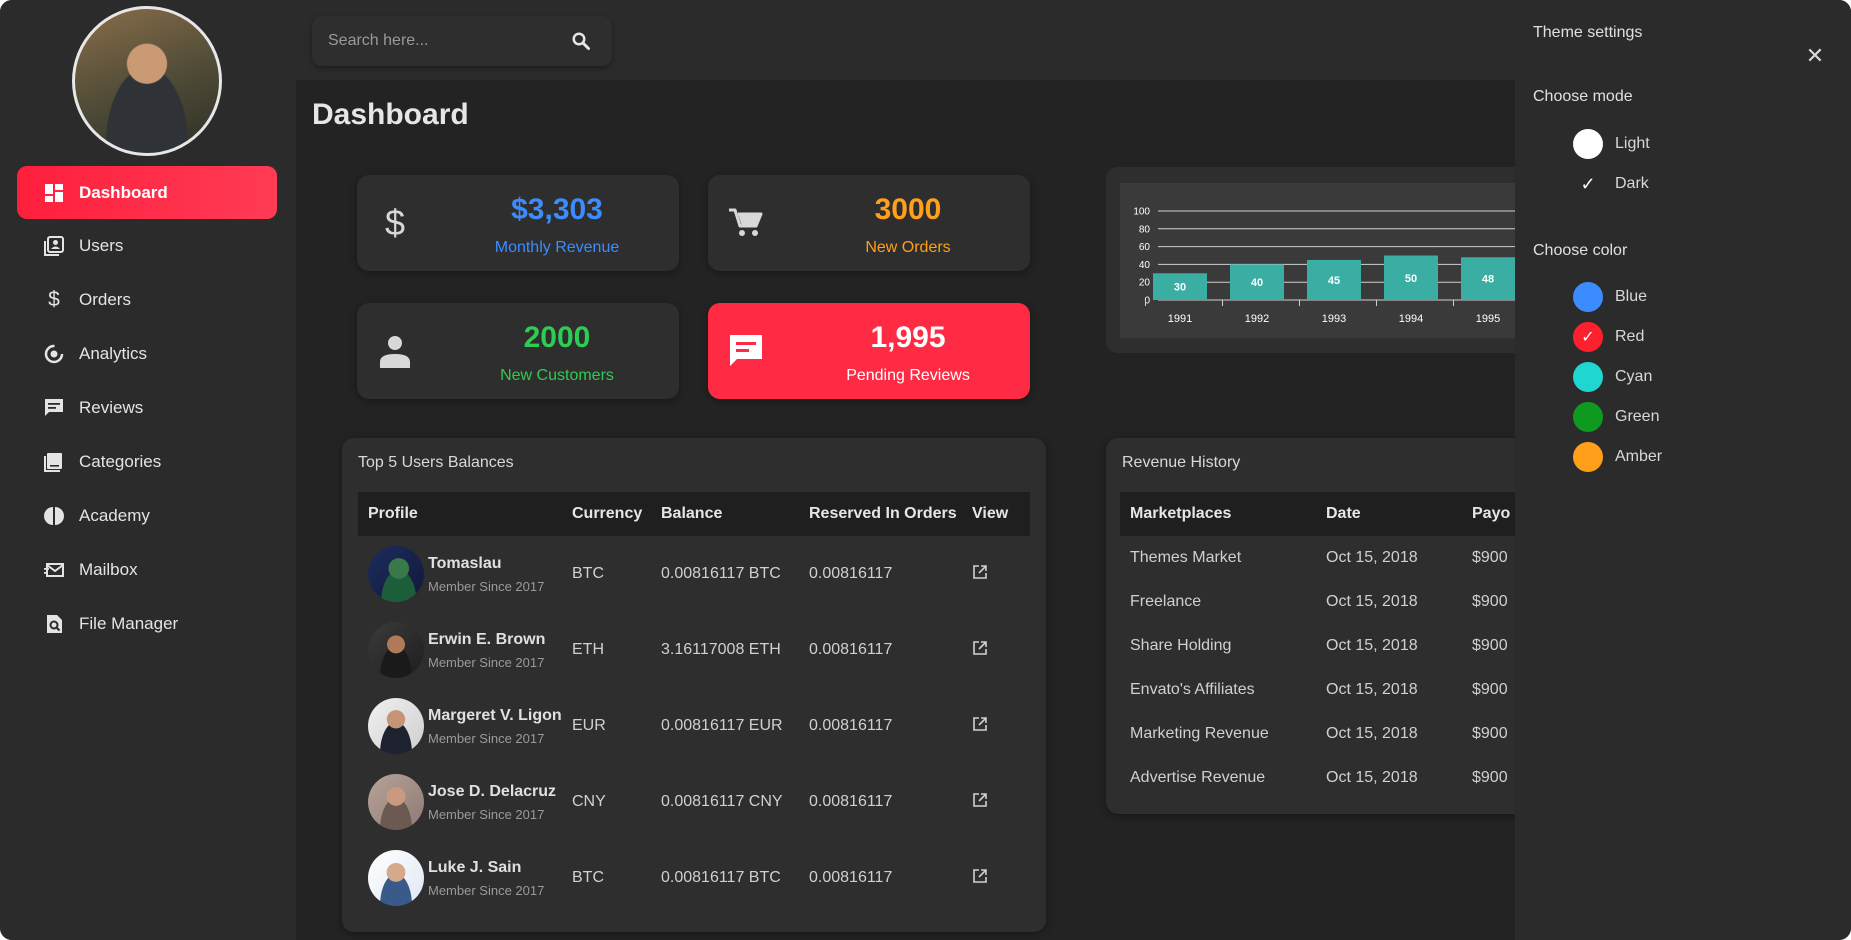 Image resolution: width=1851 pixels, height=940 pixels. I want to click on marketplace-cell: Freelance, so click(1166, 601).